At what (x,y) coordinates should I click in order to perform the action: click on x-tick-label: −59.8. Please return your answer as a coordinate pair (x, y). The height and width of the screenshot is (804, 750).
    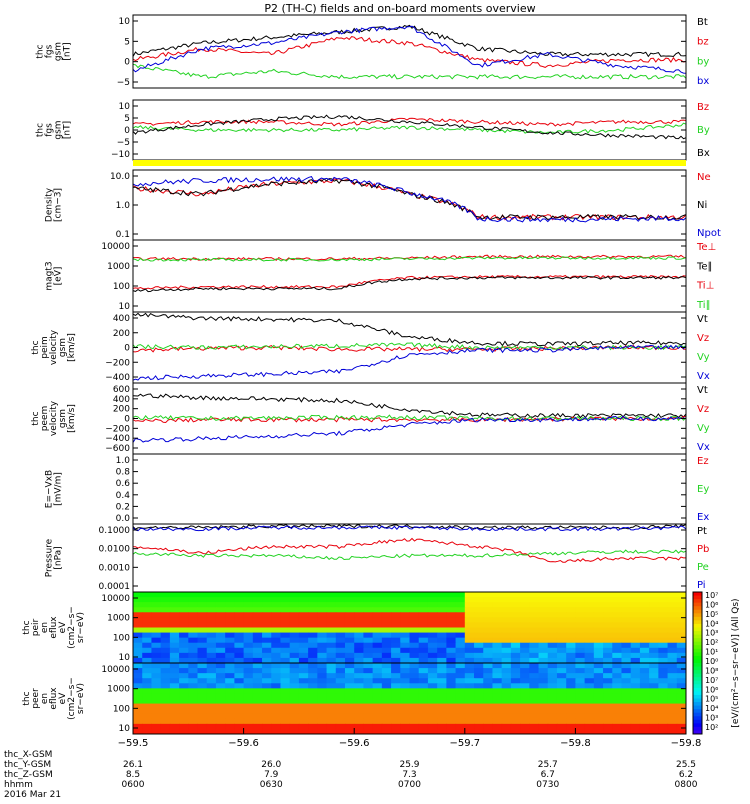
    Looking at the image, I should click on (575, 743).